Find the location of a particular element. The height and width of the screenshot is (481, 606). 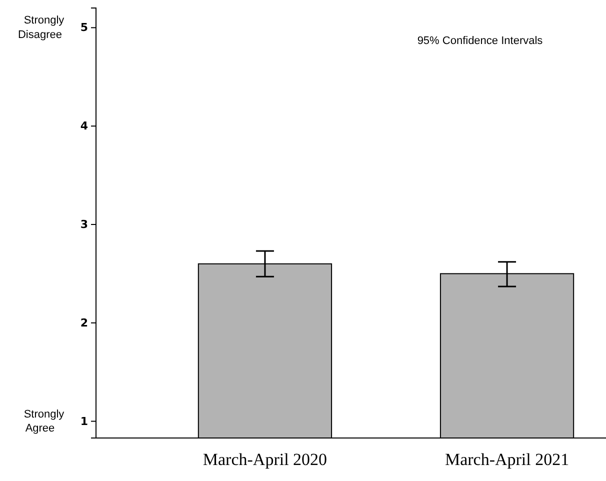

y-tick-label: 4 is located at coordinates (84, 126).